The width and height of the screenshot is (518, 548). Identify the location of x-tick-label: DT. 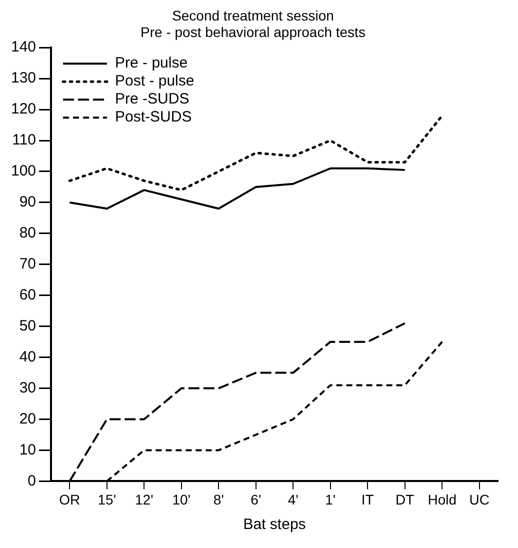
(405, 499).